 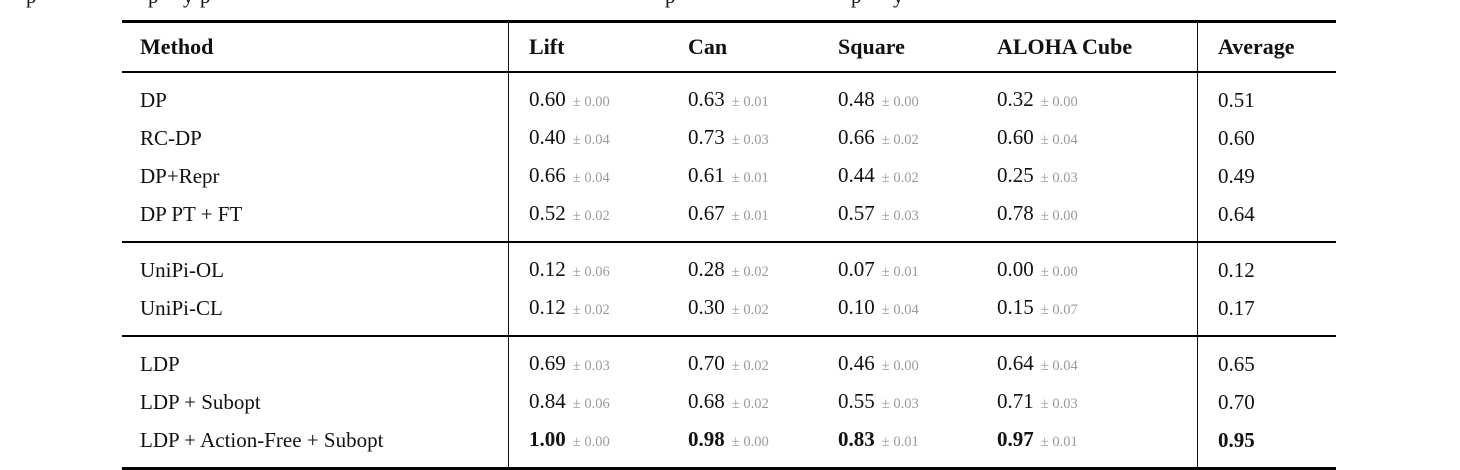 I want to click on value-cell: 0.48 ± 0.00, so click(x=897, y=96).